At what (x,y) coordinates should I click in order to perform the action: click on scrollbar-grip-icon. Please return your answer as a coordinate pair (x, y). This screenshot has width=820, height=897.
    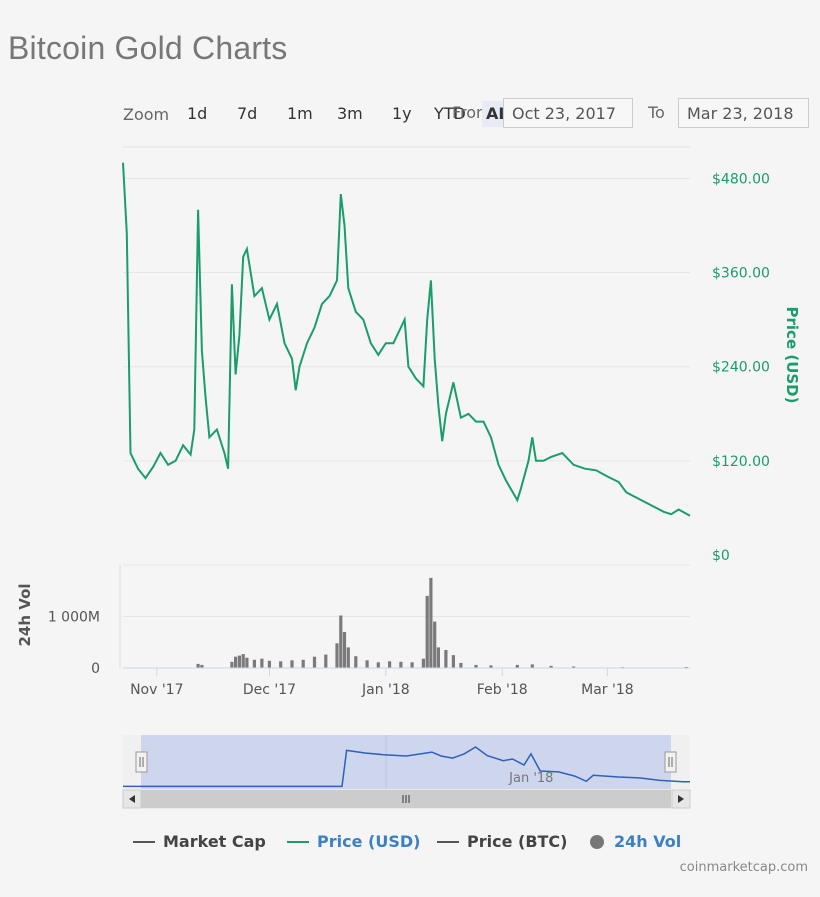
    Looking at the image, I should click on (406, 799).